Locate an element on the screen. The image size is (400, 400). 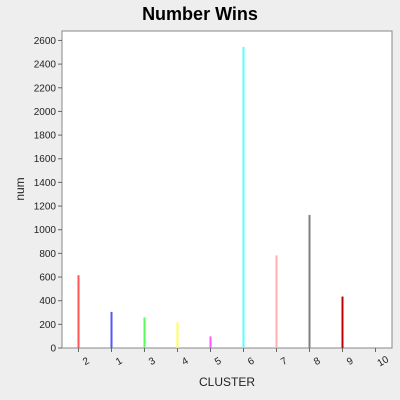
y-tick-label: 400 is located at coordinates (47, 301).